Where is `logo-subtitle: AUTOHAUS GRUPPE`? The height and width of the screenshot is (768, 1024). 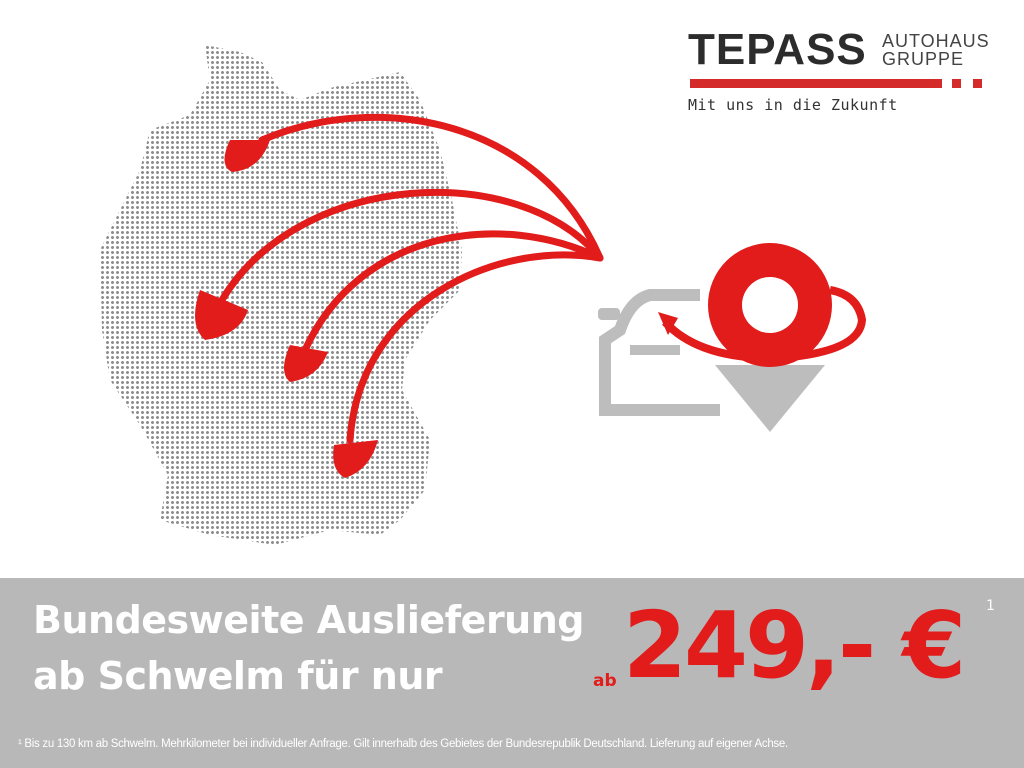 logo-subtitle: AUTOHAUS GRUPPE is located at coordinates (936, 50).